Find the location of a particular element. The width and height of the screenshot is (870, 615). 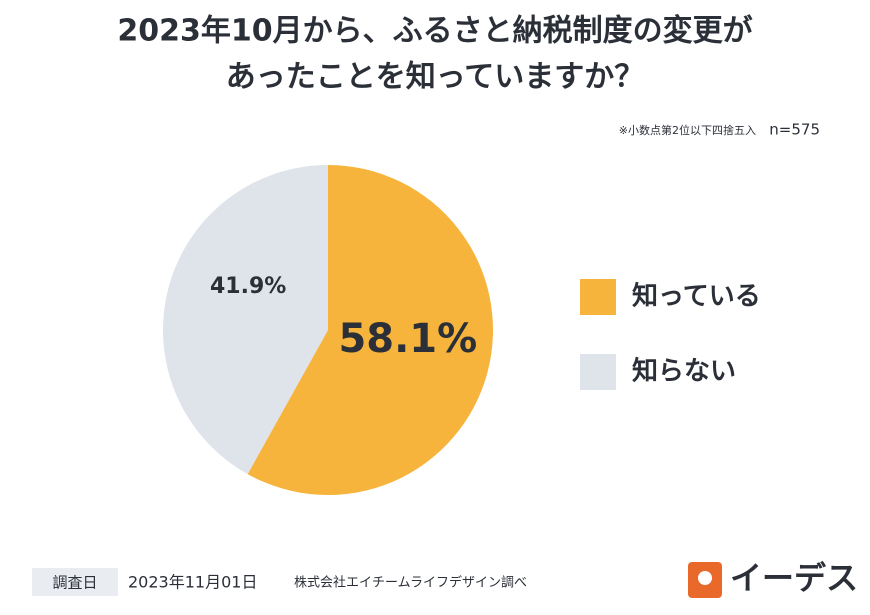

footer-label-box is located at coordinates (75, 582).